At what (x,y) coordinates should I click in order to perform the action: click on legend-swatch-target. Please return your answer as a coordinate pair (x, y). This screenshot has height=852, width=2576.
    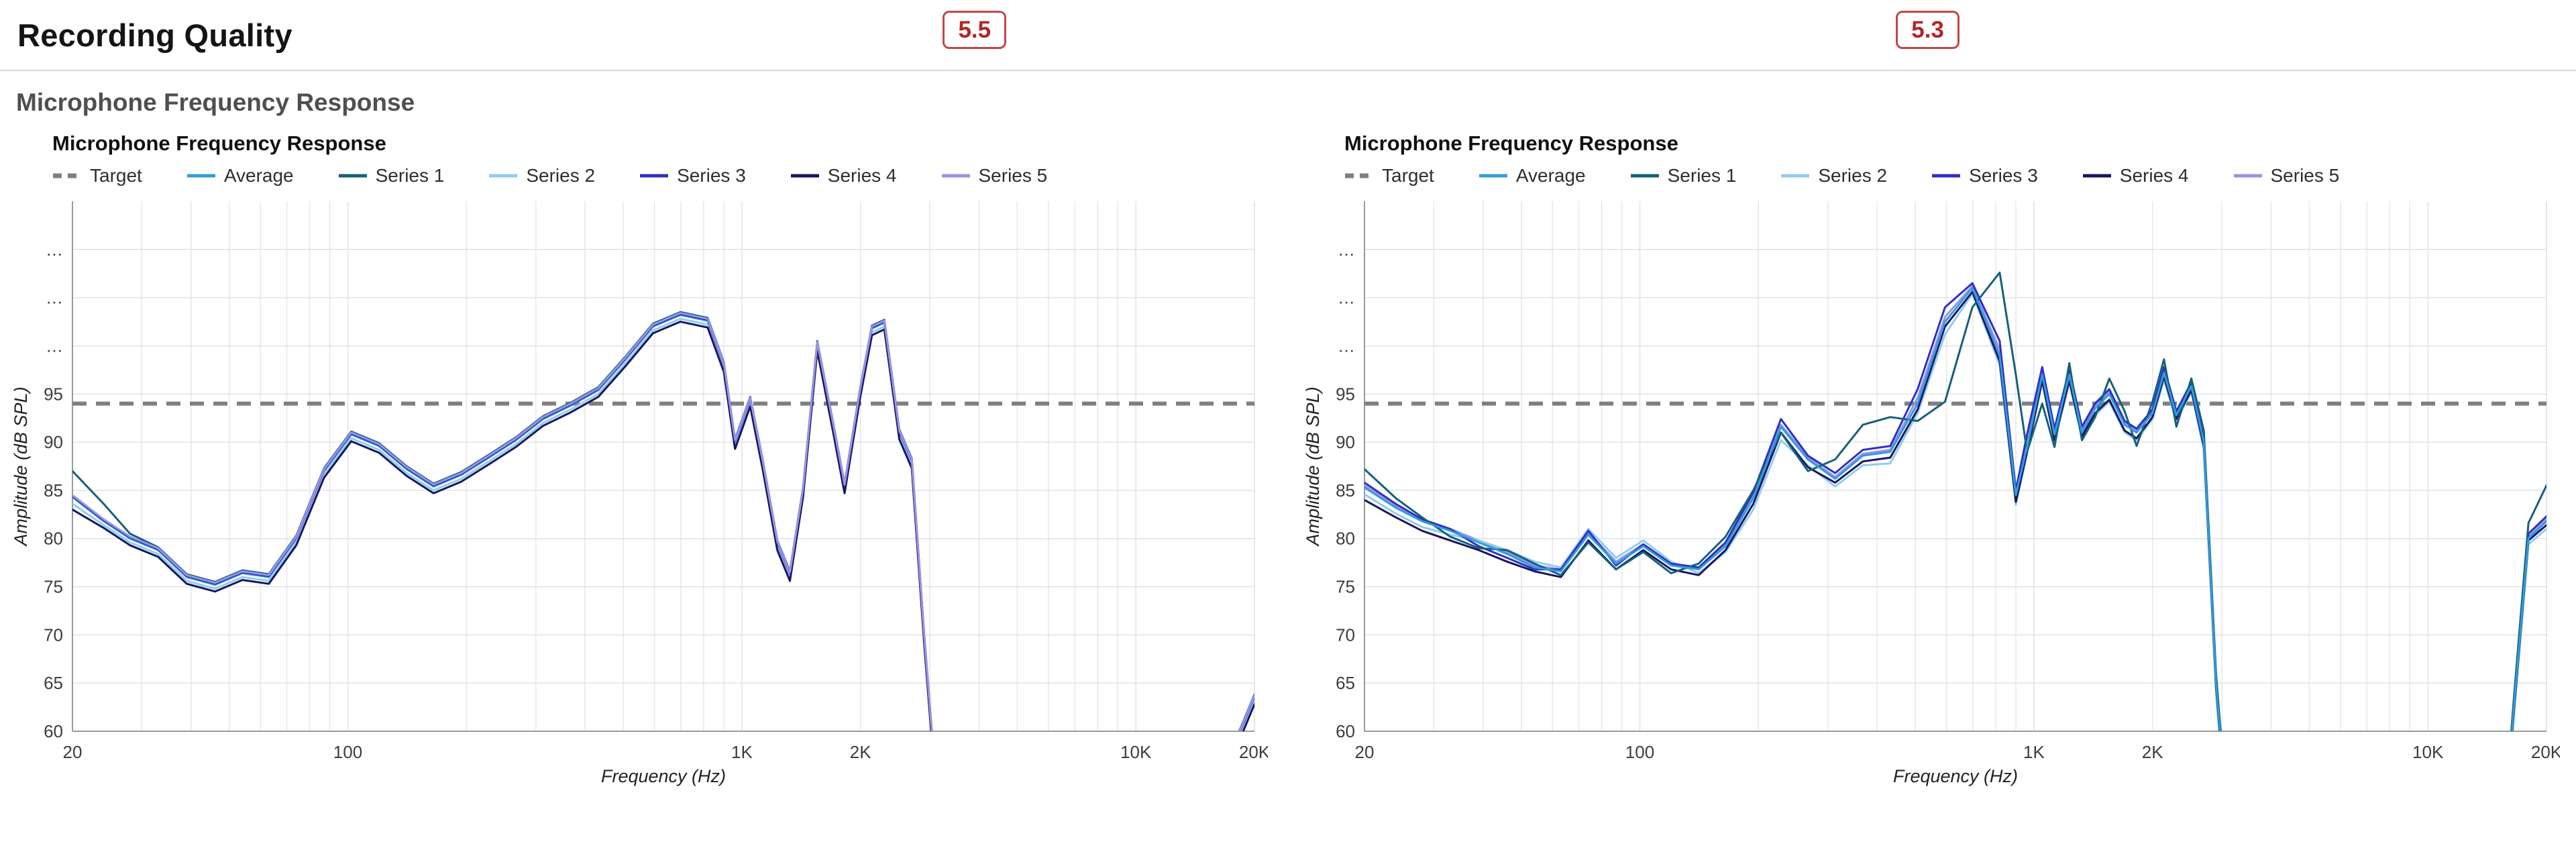
    Looking at the image, I should click on (67, 176).